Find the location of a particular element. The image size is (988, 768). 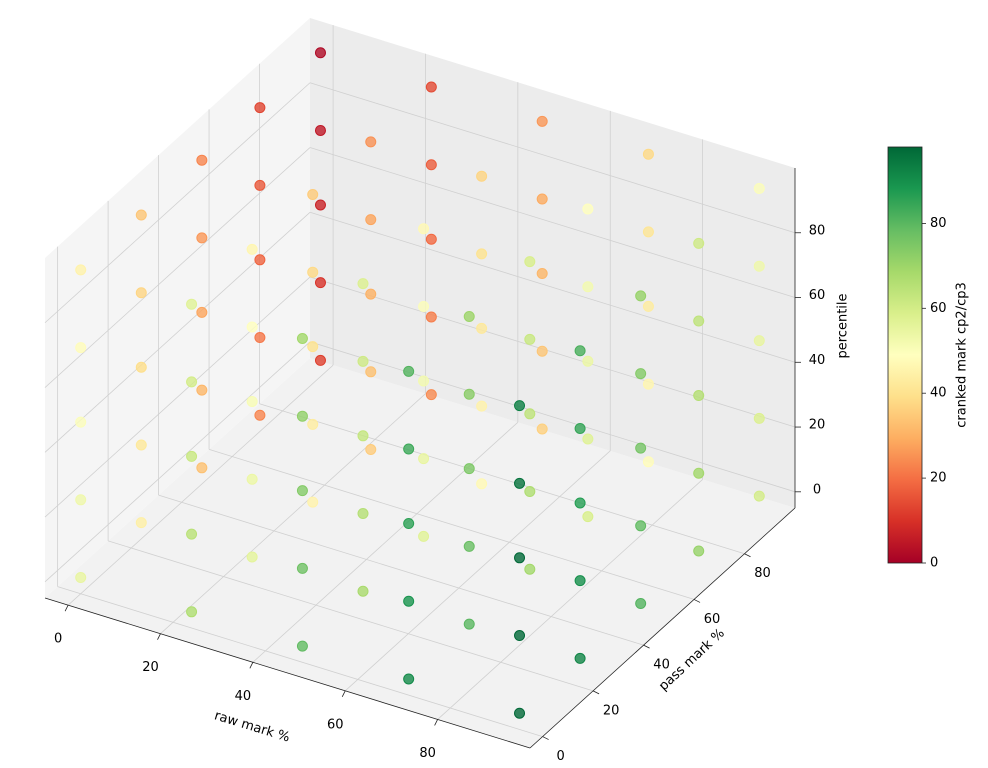

colorbar-tick-label: 60 is located at coordinates (938, 308).